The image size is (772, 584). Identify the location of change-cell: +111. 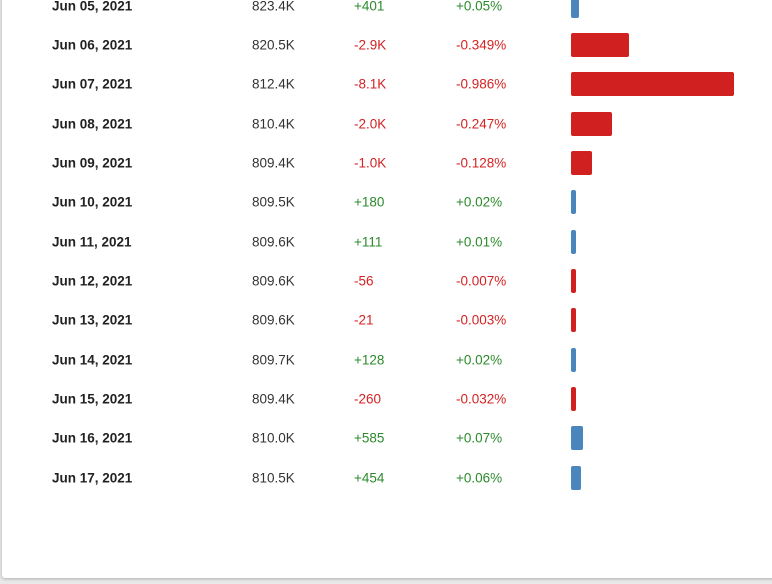
(368, 242).